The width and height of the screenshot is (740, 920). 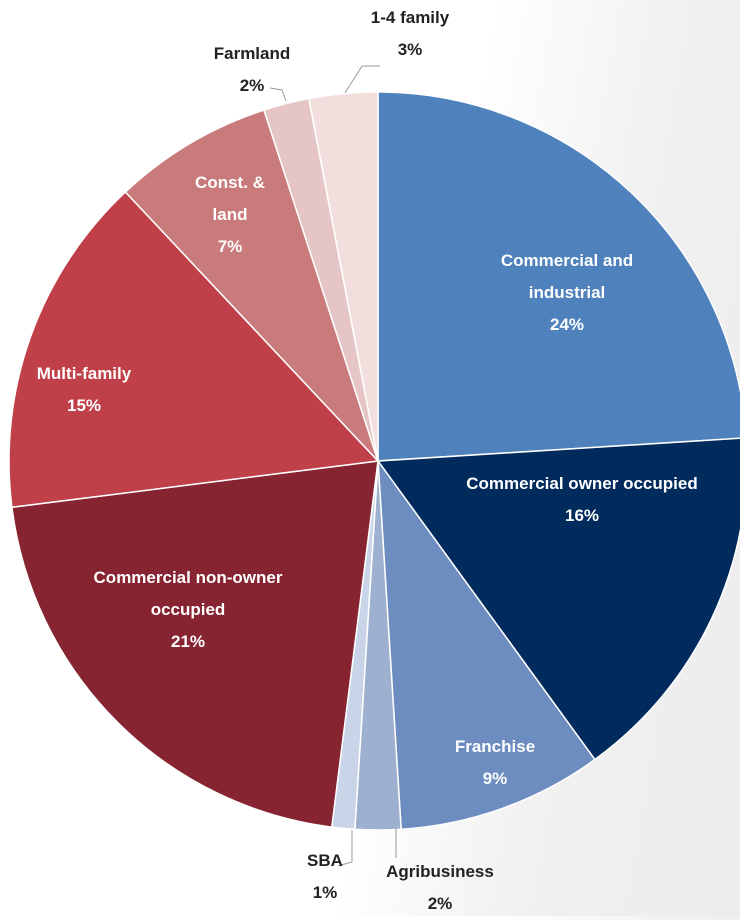 I want to click on value-label: 9%, so click(x=495, y=778).